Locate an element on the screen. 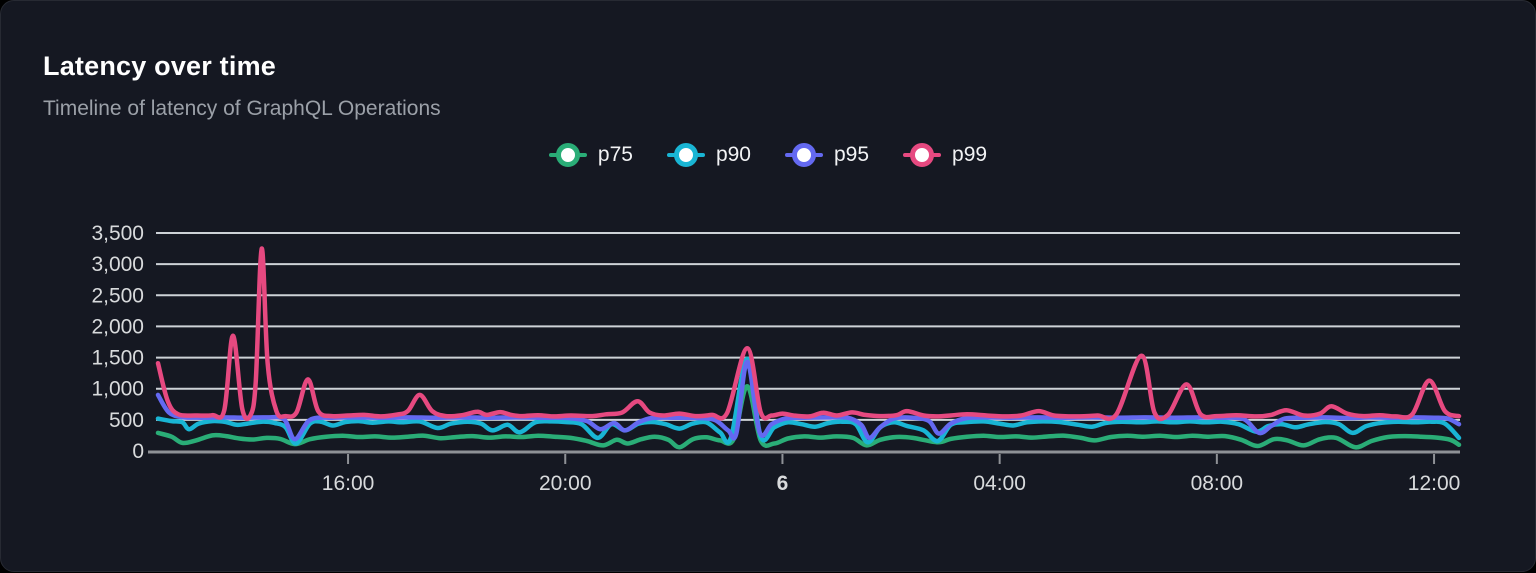 The image size is (1536, 573). x-tick-label: 20:00 is located at coordinates (565, 483).